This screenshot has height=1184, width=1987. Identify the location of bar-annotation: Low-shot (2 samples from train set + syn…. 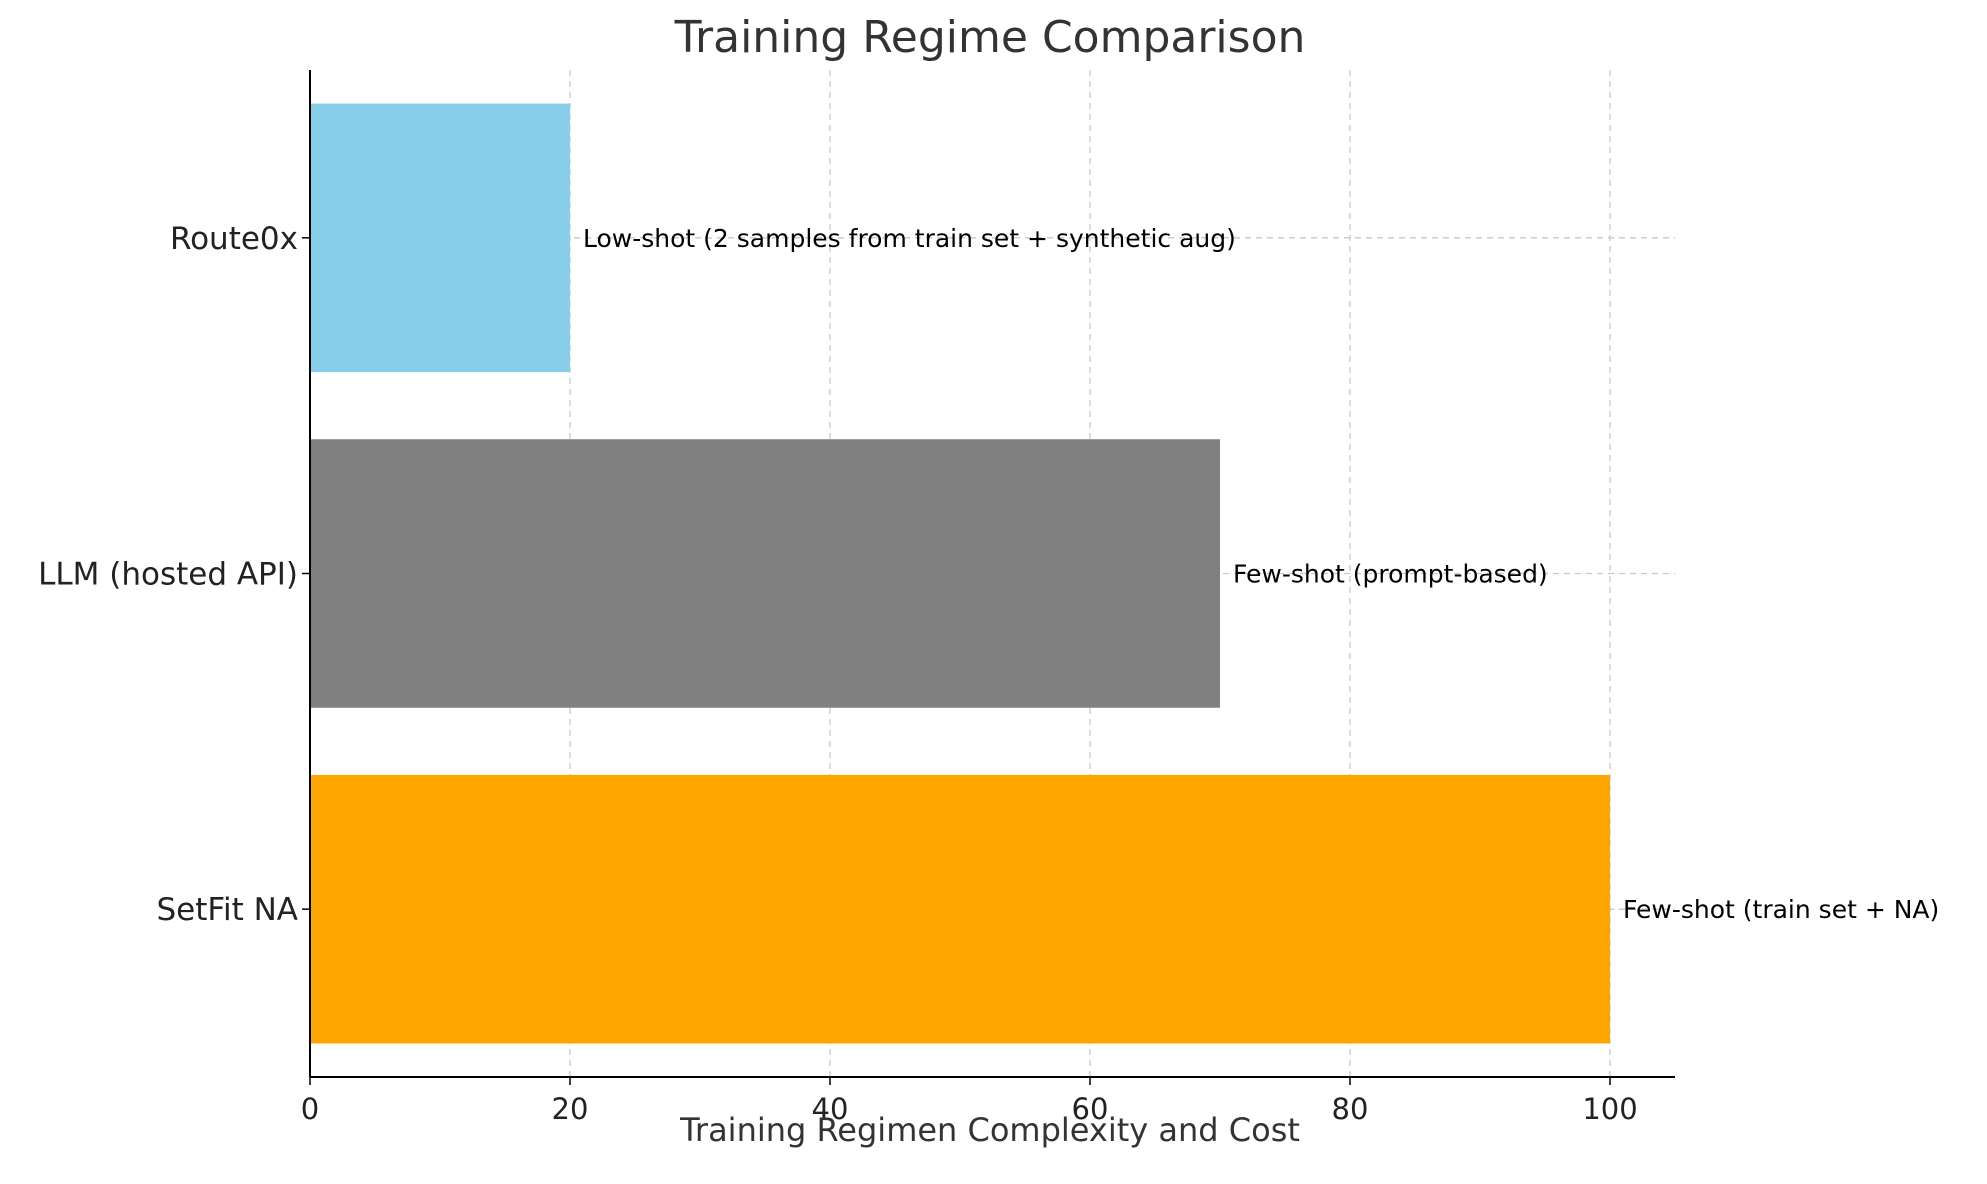
(909, 238).